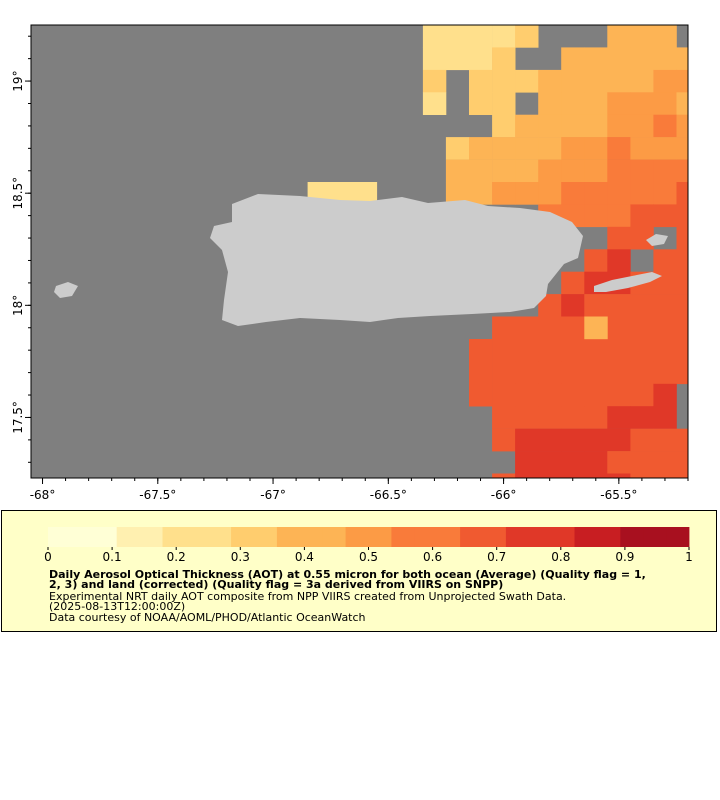 This screenshot has height=800, width=720. What do you see at coordinates (368, 544) in the screenshot?
I see `colorbar: 0 0.1 0.2 0.3 0.4 0.5 0.6 0.7 0.8 0.9 1` at bounding box center [368, 544].